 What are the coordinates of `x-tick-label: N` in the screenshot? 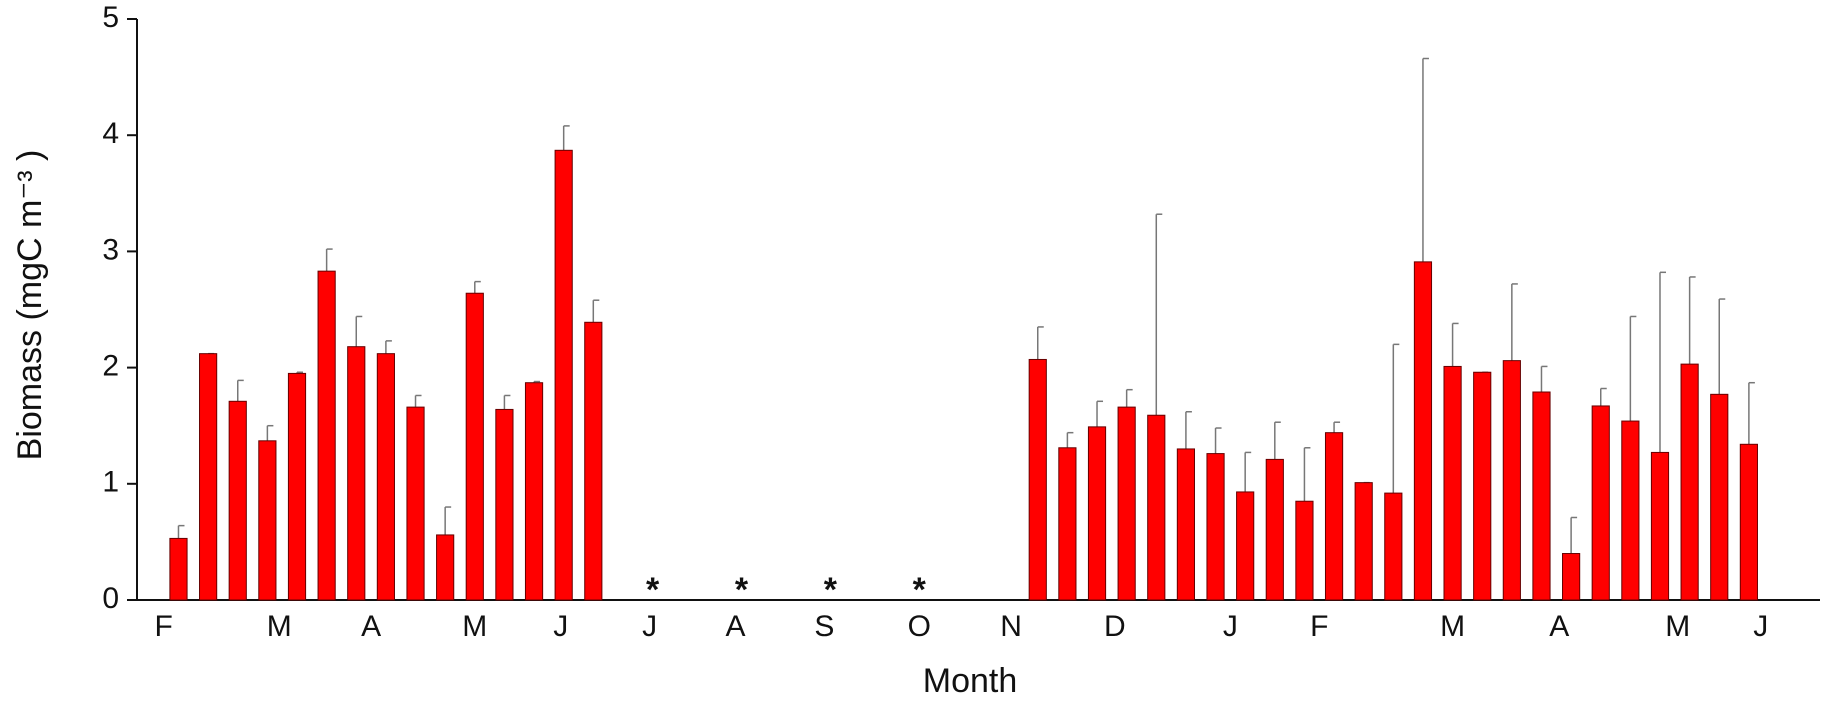 It's located at (1011, 626).